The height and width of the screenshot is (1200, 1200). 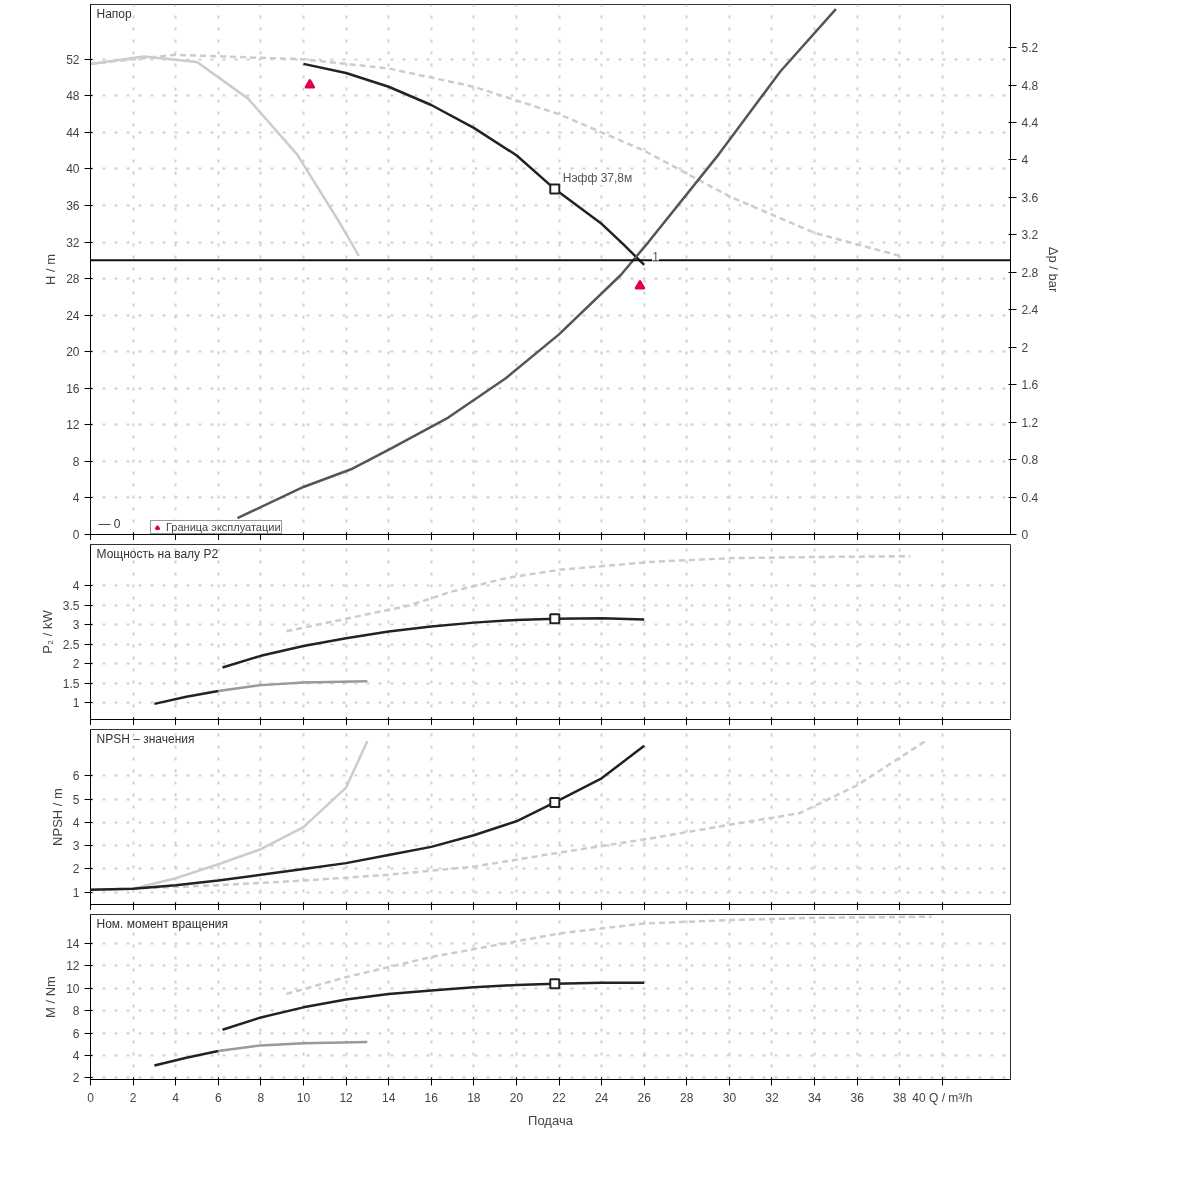 I want to click on y-tick-label: 5, so click(x=76, y=799).